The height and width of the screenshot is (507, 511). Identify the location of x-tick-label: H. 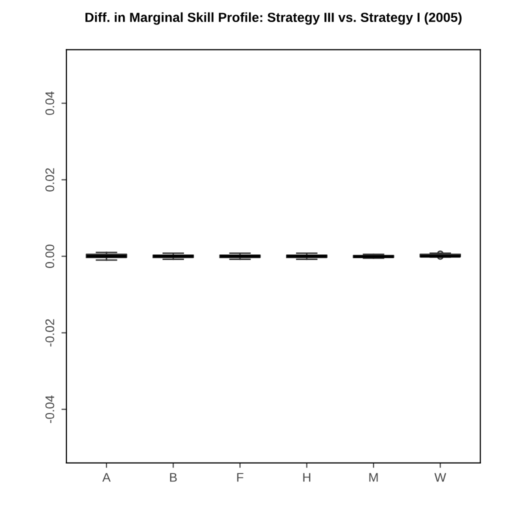
(306, 477).